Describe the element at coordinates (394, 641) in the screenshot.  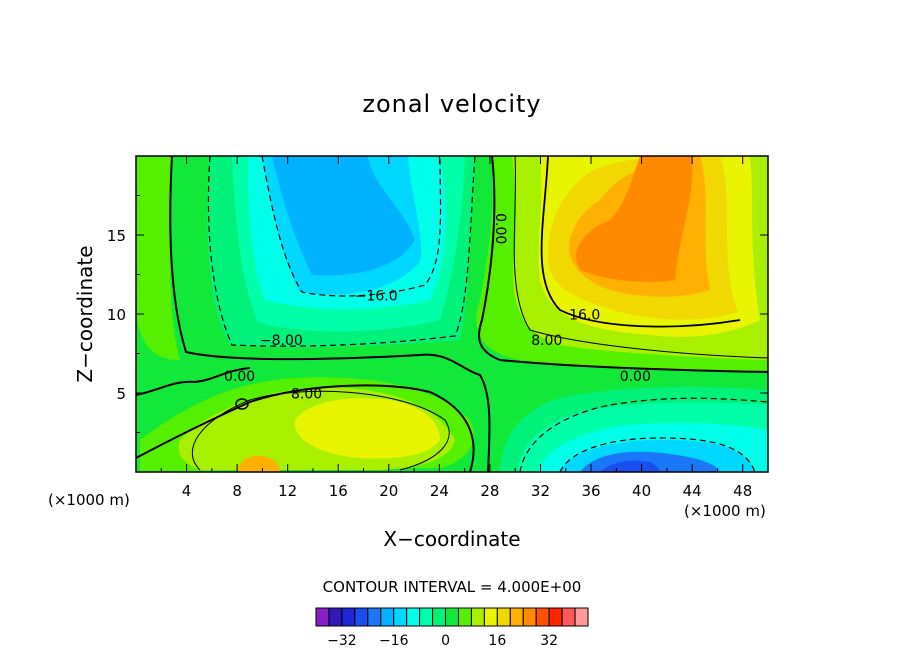
I see `colorbar-tick-label: −16` at that location.